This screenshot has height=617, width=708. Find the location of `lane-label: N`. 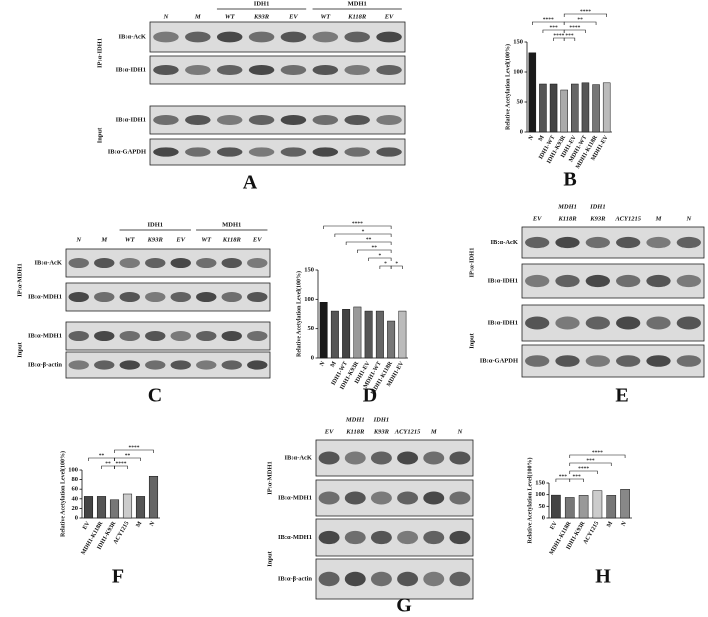

lane-label: N is located at coordinates (688, 218).